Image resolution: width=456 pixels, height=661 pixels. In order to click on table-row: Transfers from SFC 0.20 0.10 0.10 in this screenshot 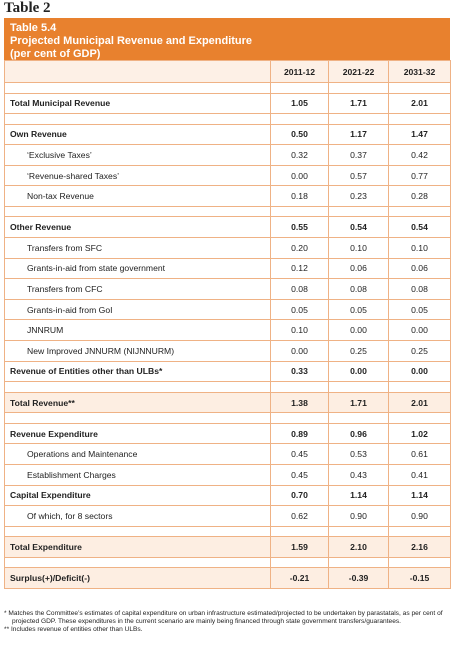, I will do `click(227, 248)`.